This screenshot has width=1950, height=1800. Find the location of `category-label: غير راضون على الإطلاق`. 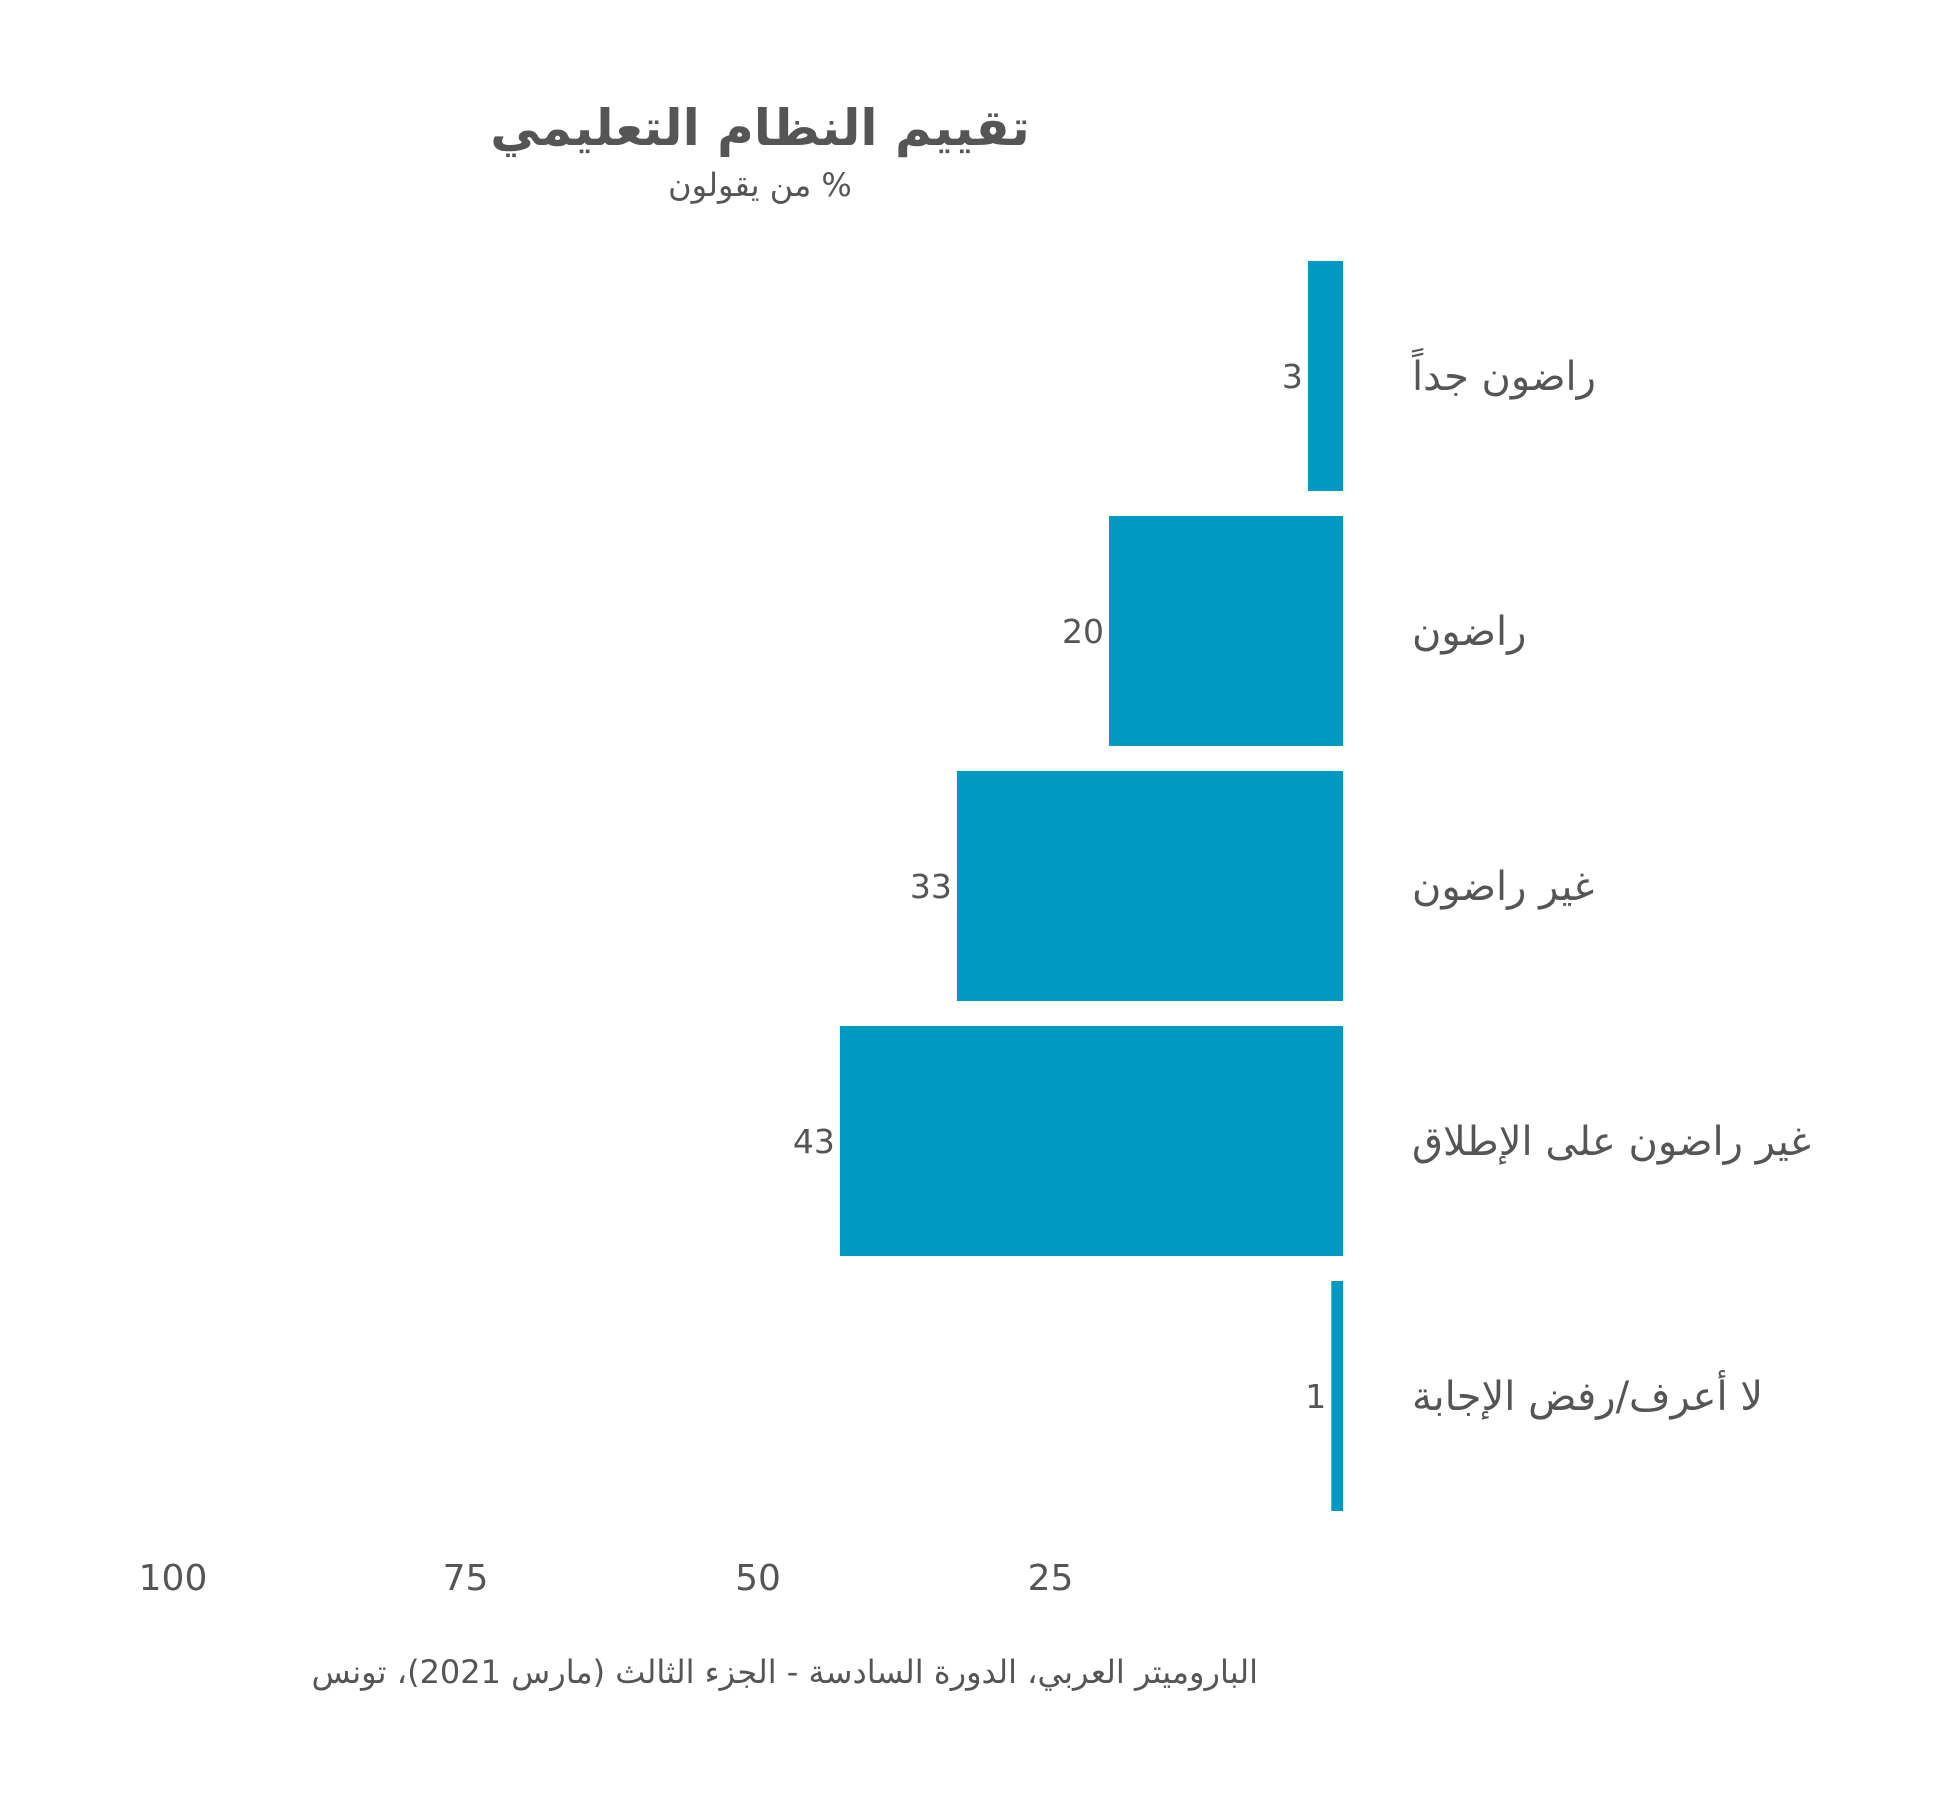

category-label: غير راضون على الإطلاق is located at coordinates (1611, 1142).